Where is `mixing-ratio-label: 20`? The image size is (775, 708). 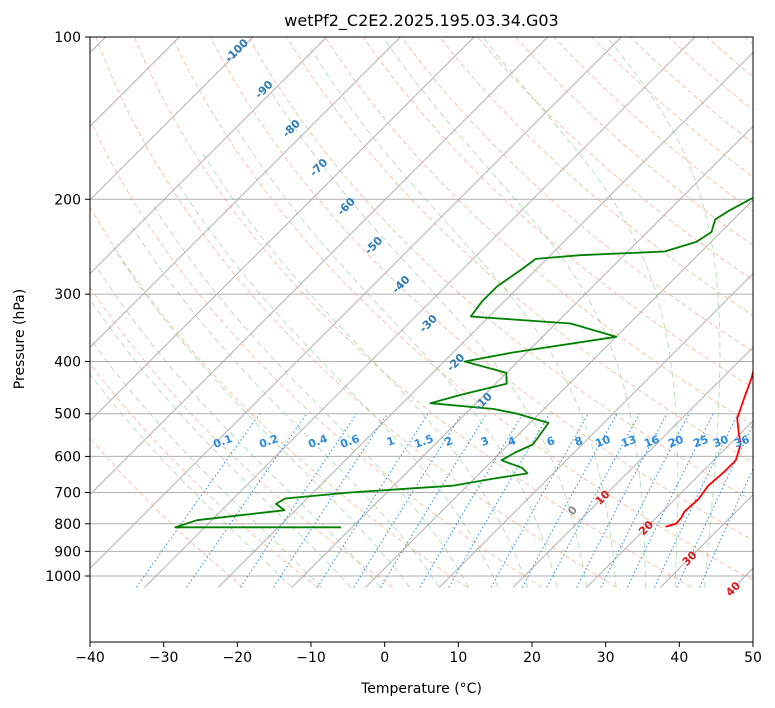
mixing-ratio-label: 20 is located at coordinates (675, 442).